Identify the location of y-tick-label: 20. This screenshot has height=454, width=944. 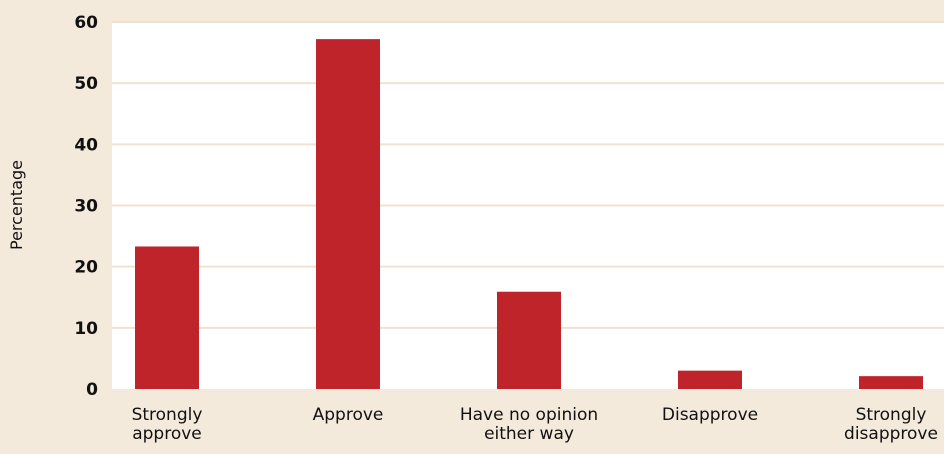
(86, 268).